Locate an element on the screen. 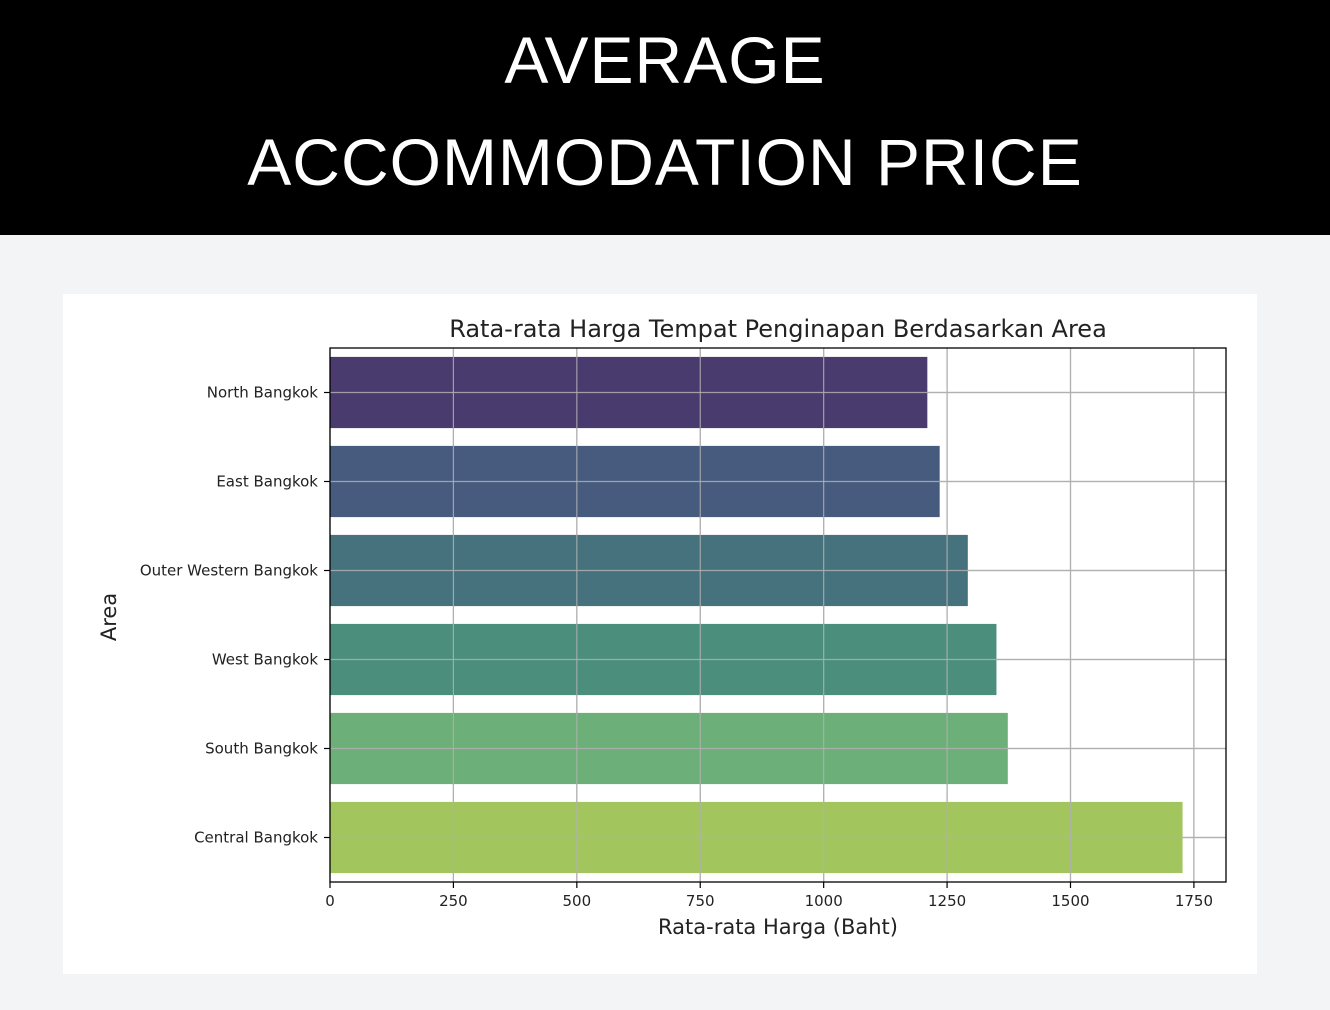 The width and height of the screenshot is (1330, 1010). y-tick-label: Central Bangkok is located at coordinates (256, 838).